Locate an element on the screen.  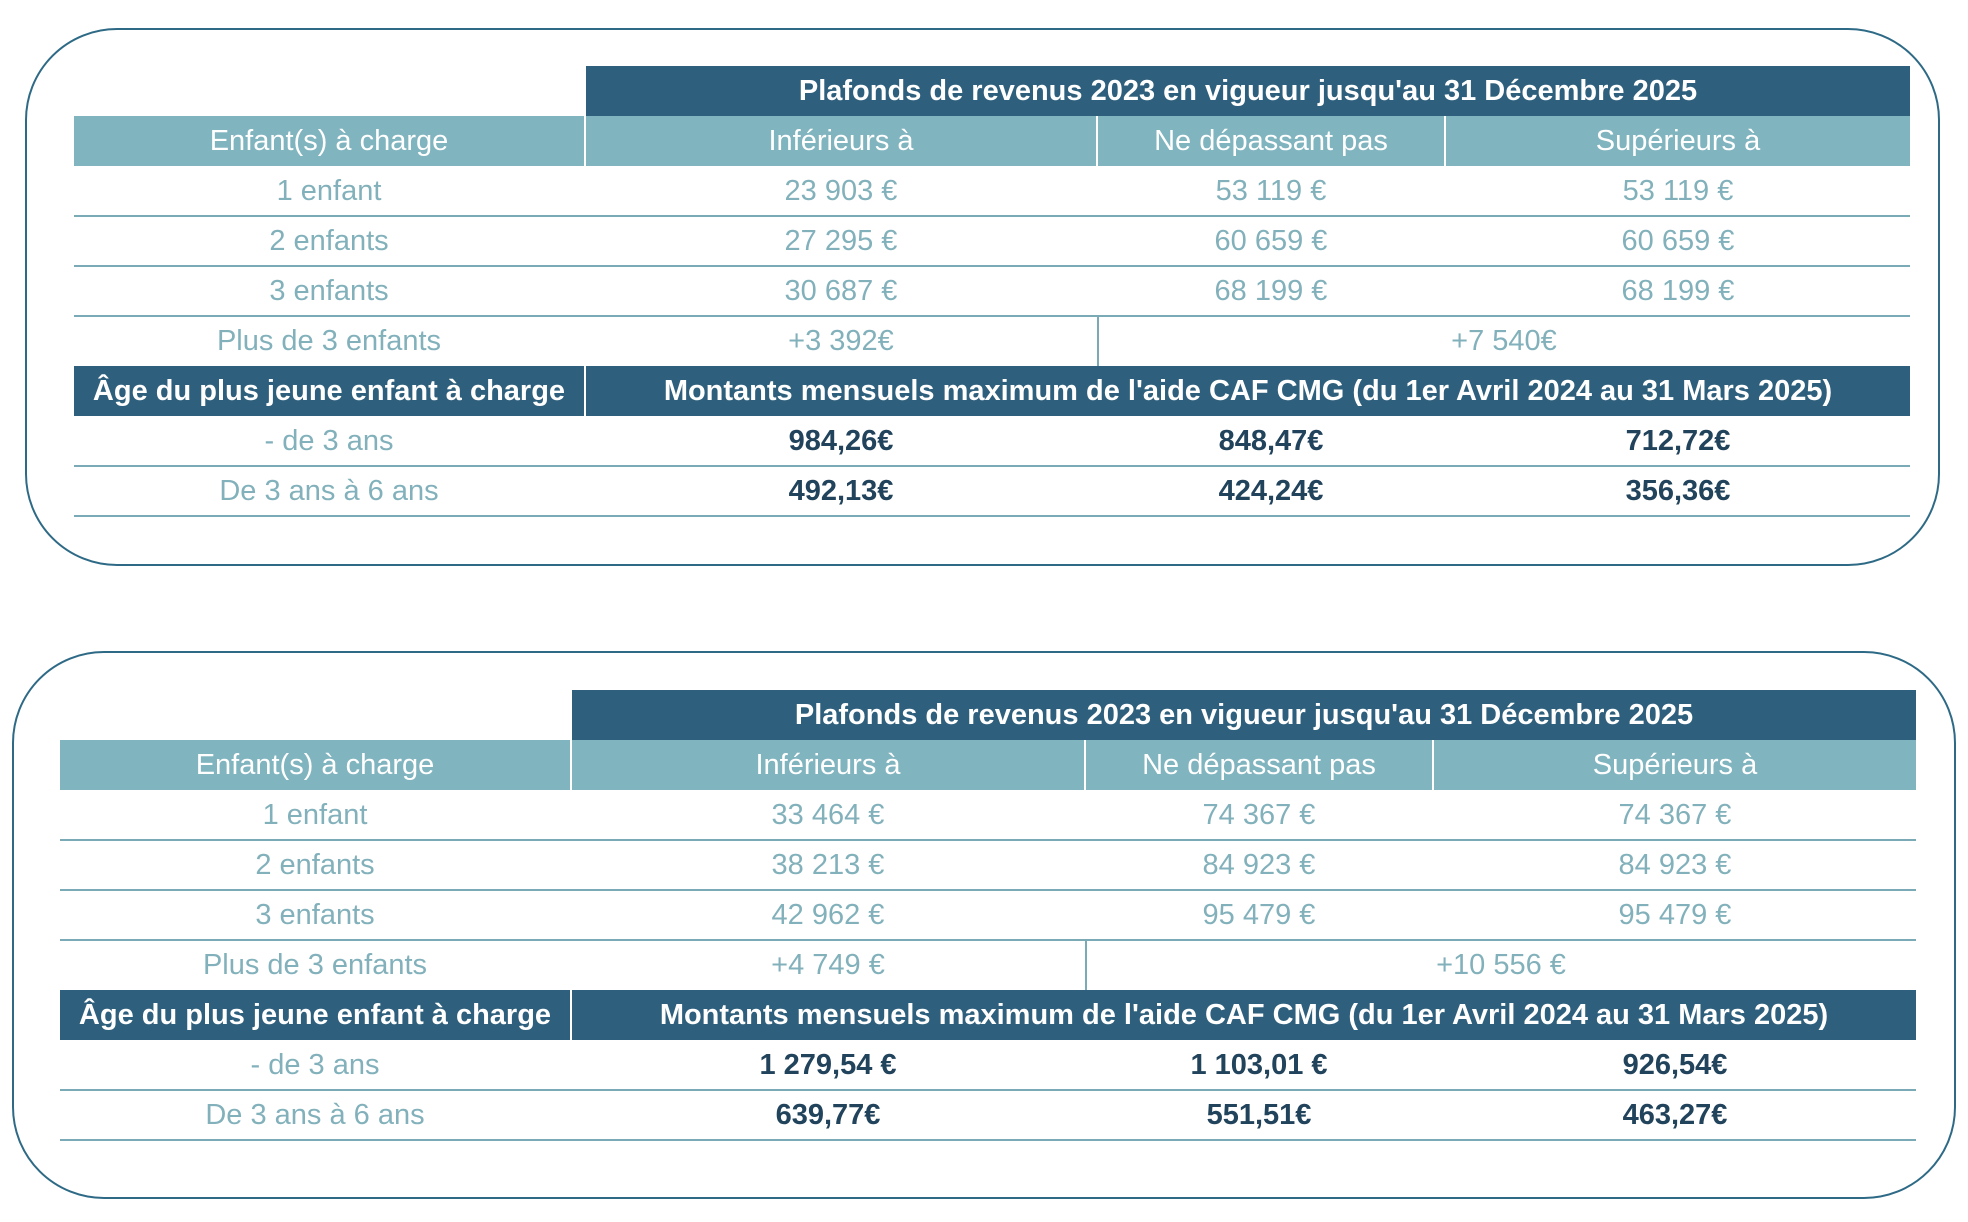
cell-amount: 984,26€ is located at coordinates (841, 440).